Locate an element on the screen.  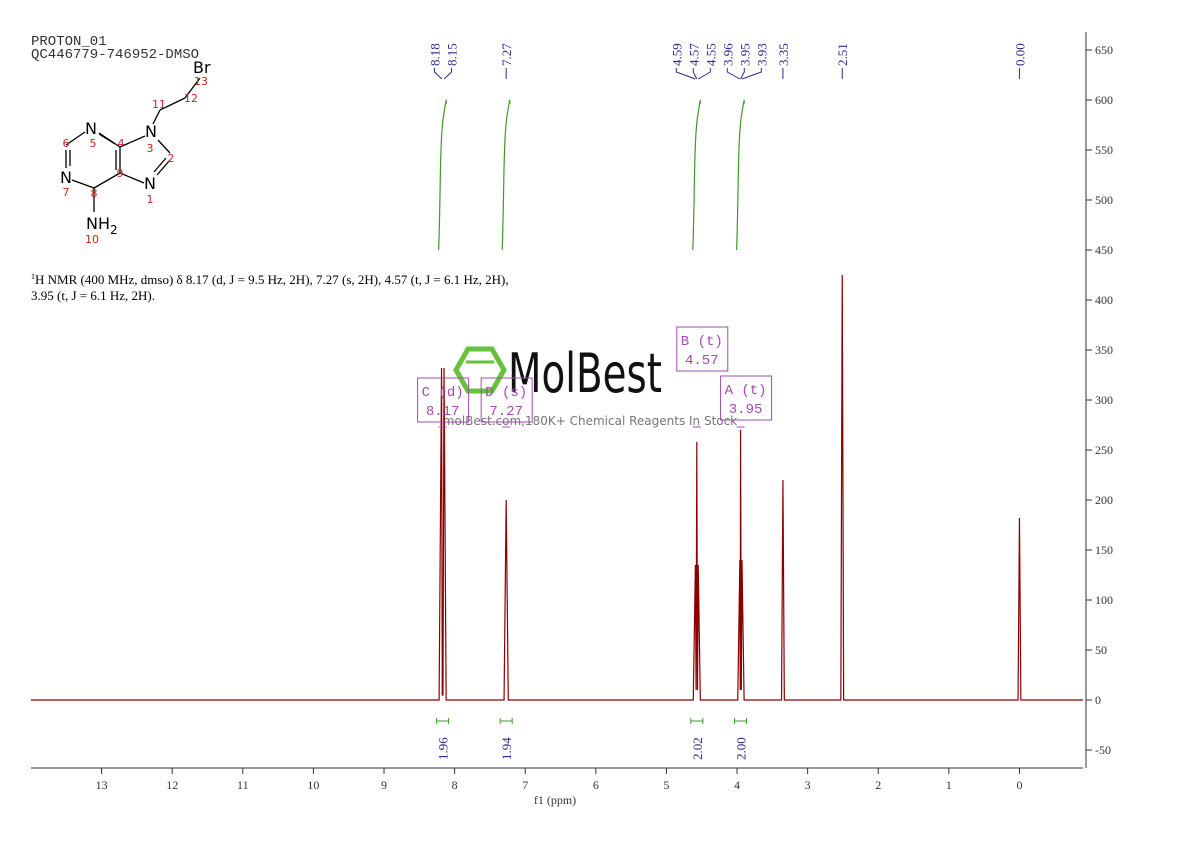
atom-number: 10 is located at coordinates (92, 239).